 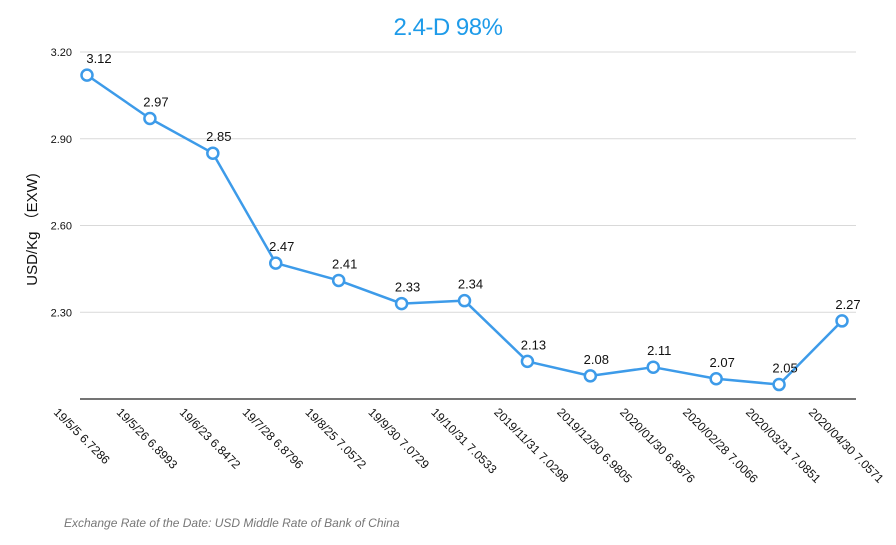 I want to click on x-tick-label: 19/5/5 6.7286, so click(x=82, y=436).